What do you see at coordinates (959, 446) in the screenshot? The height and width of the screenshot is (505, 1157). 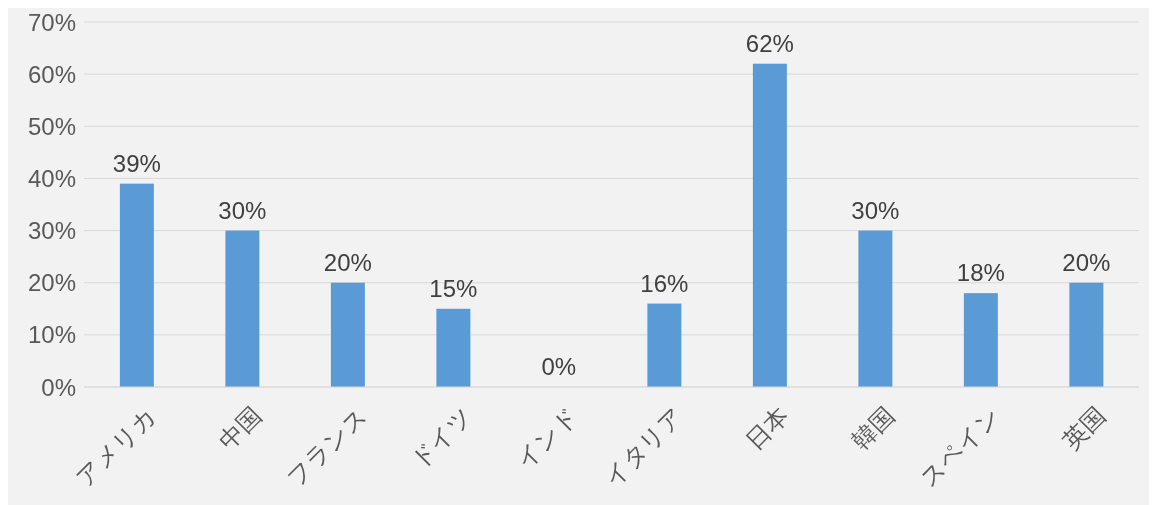 I see `x-tick-label: スペイン` at bounding box center [959, 446].